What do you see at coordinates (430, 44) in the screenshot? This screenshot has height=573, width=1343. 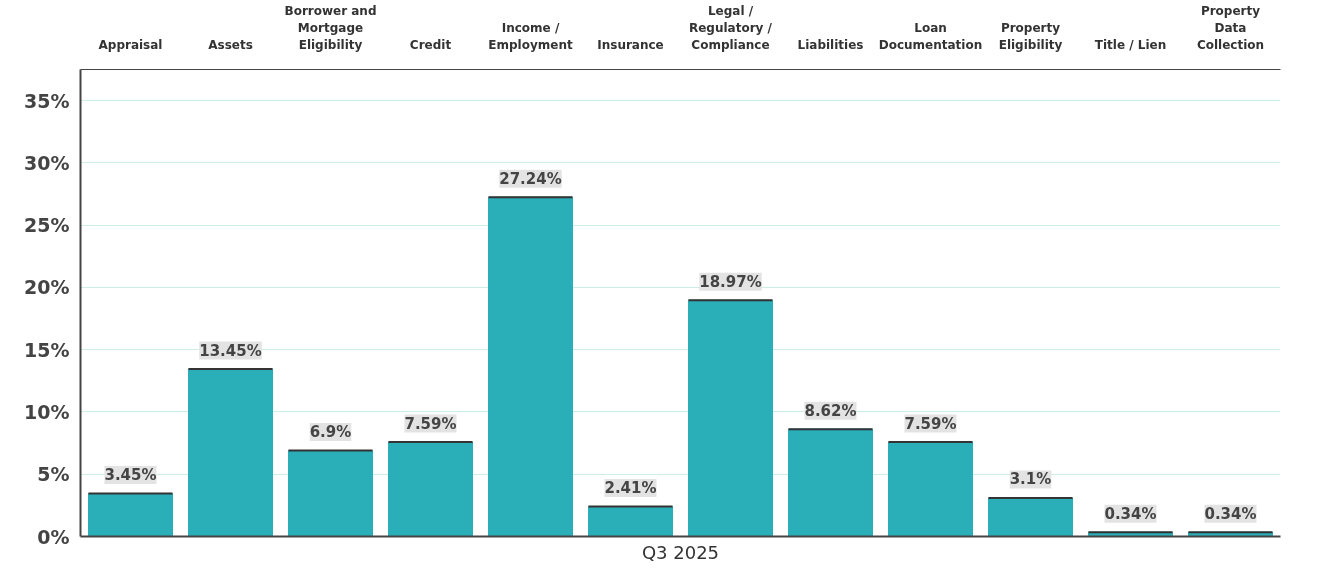 I see `x-tick-label: Credit` at bounding box center [430, 44].